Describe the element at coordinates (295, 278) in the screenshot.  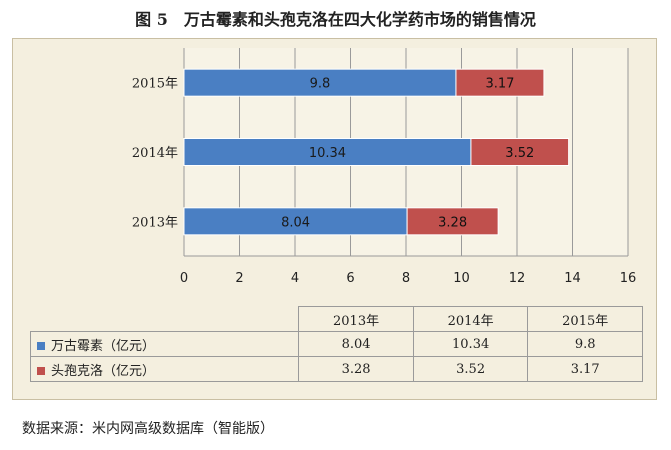
I see `x-tick-label: 4` at that location.